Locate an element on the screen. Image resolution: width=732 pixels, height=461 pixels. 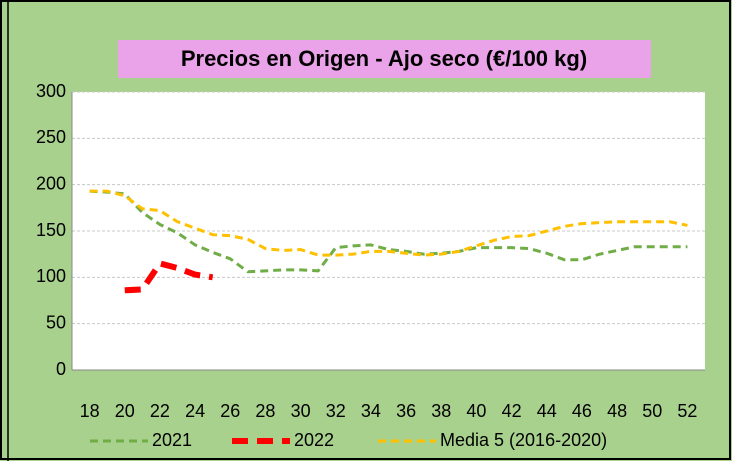
y-tick-label: 300 is located at coordinates (51, 91).